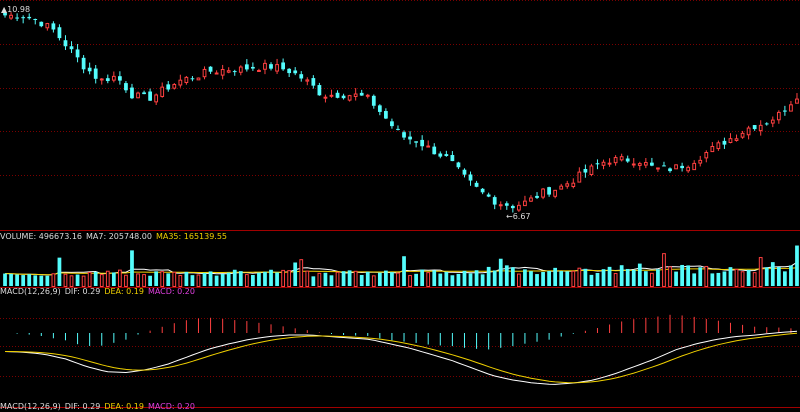  What do you see at coordinates (124, 406) in the screenshot?
I see `macd-dea-repeat: DEA: 0.19` at bounding box center [124, 406].